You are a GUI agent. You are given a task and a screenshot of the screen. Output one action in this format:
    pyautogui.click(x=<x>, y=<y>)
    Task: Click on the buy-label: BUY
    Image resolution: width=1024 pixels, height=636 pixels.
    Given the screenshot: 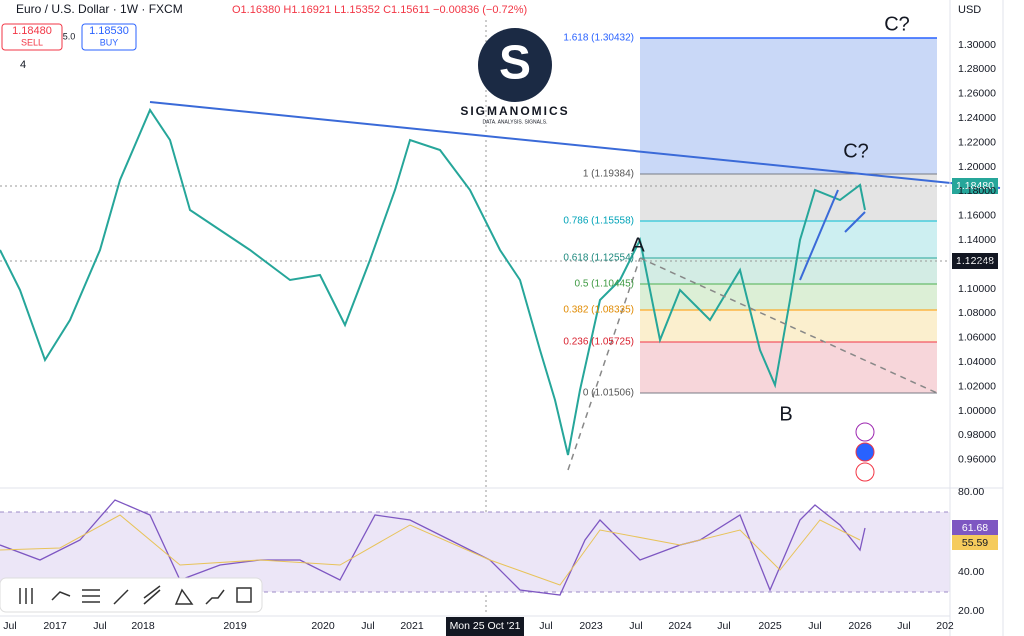 What is the action you would take?
    pyautogui.click(x=109, y=42)
    